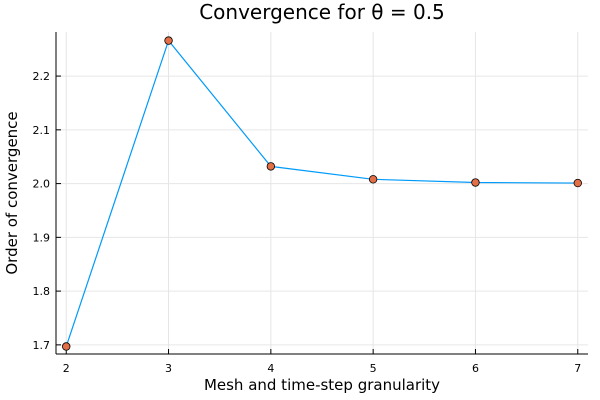 This screenshot has width=600, height=400. I want to click on x-tick-label-5: 7, so click(577, 368).